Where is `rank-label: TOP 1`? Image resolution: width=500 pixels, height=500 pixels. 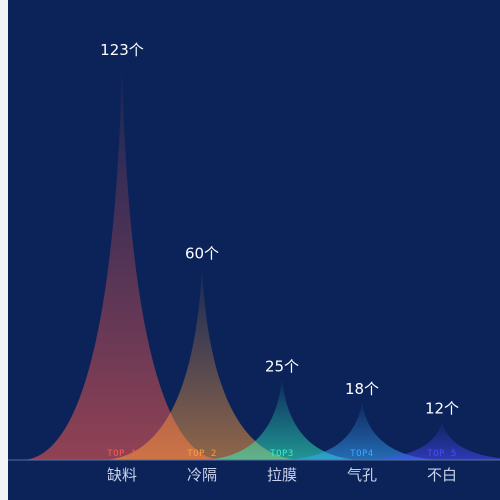
rank-label: TOP 1 is located at coordinates (122, 454).